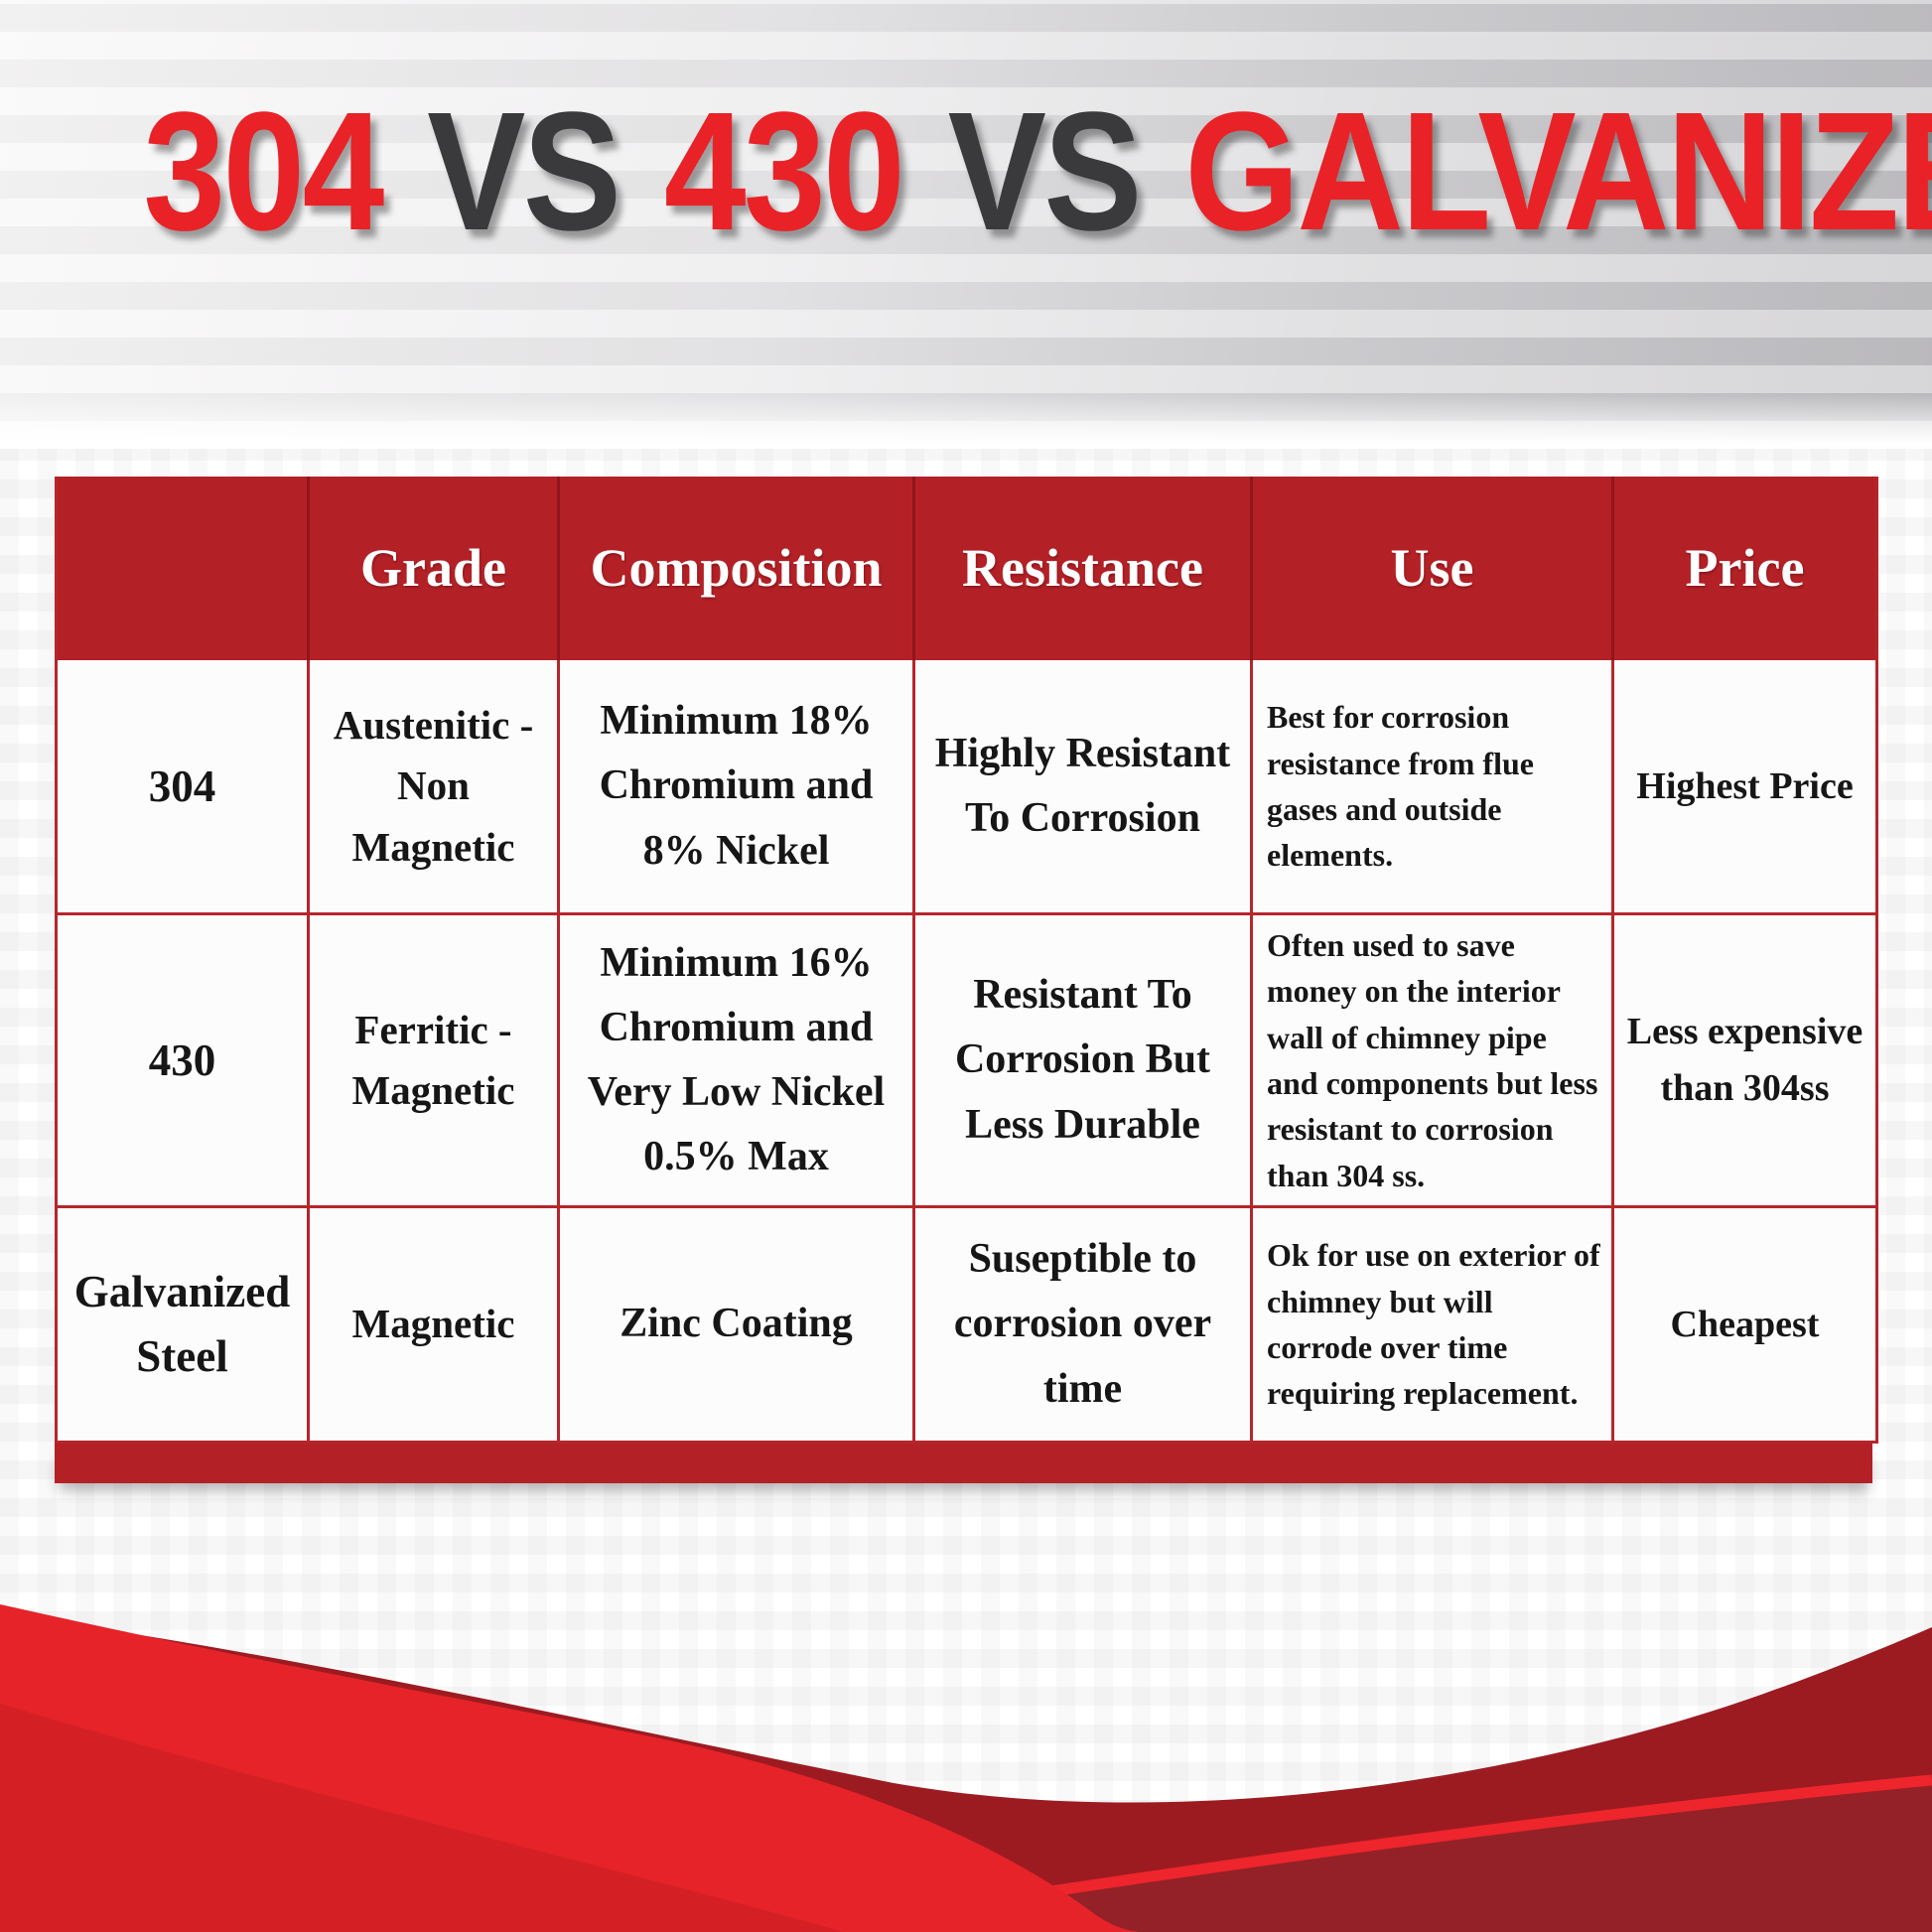 This screenshot has height=1932, width=1932. Describe the element at coordinates (737, 569) in the screenshot. I see `header-cell-composition: Composition` at that location.